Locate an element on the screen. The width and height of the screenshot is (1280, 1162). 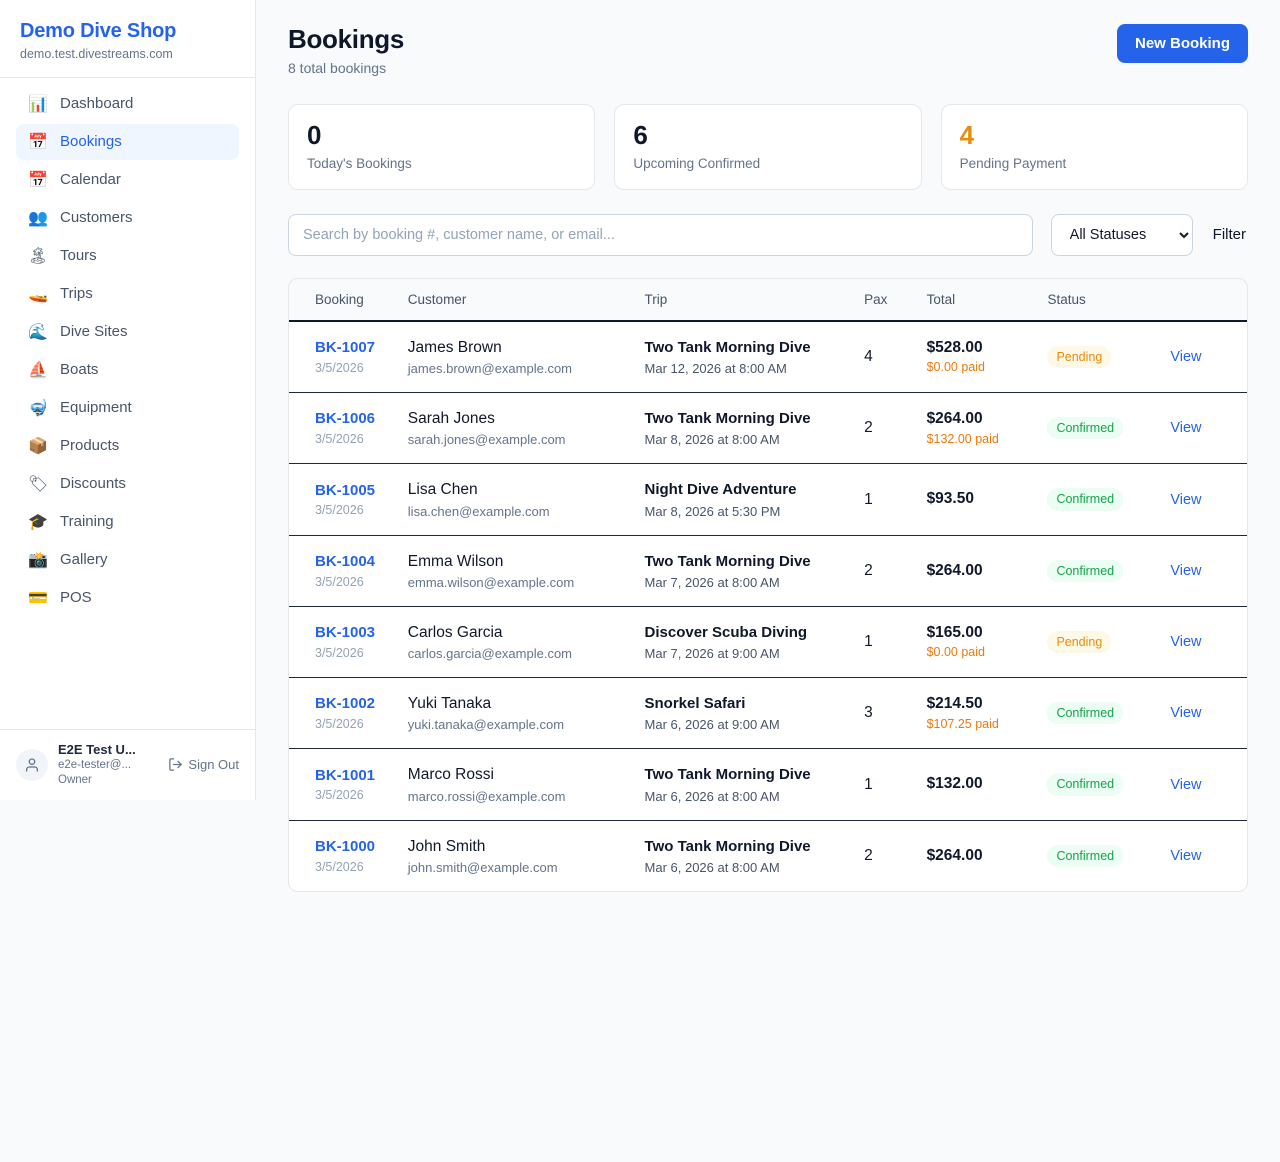
sidebar-item-label: Calendar is located at coordinates (90, 179).